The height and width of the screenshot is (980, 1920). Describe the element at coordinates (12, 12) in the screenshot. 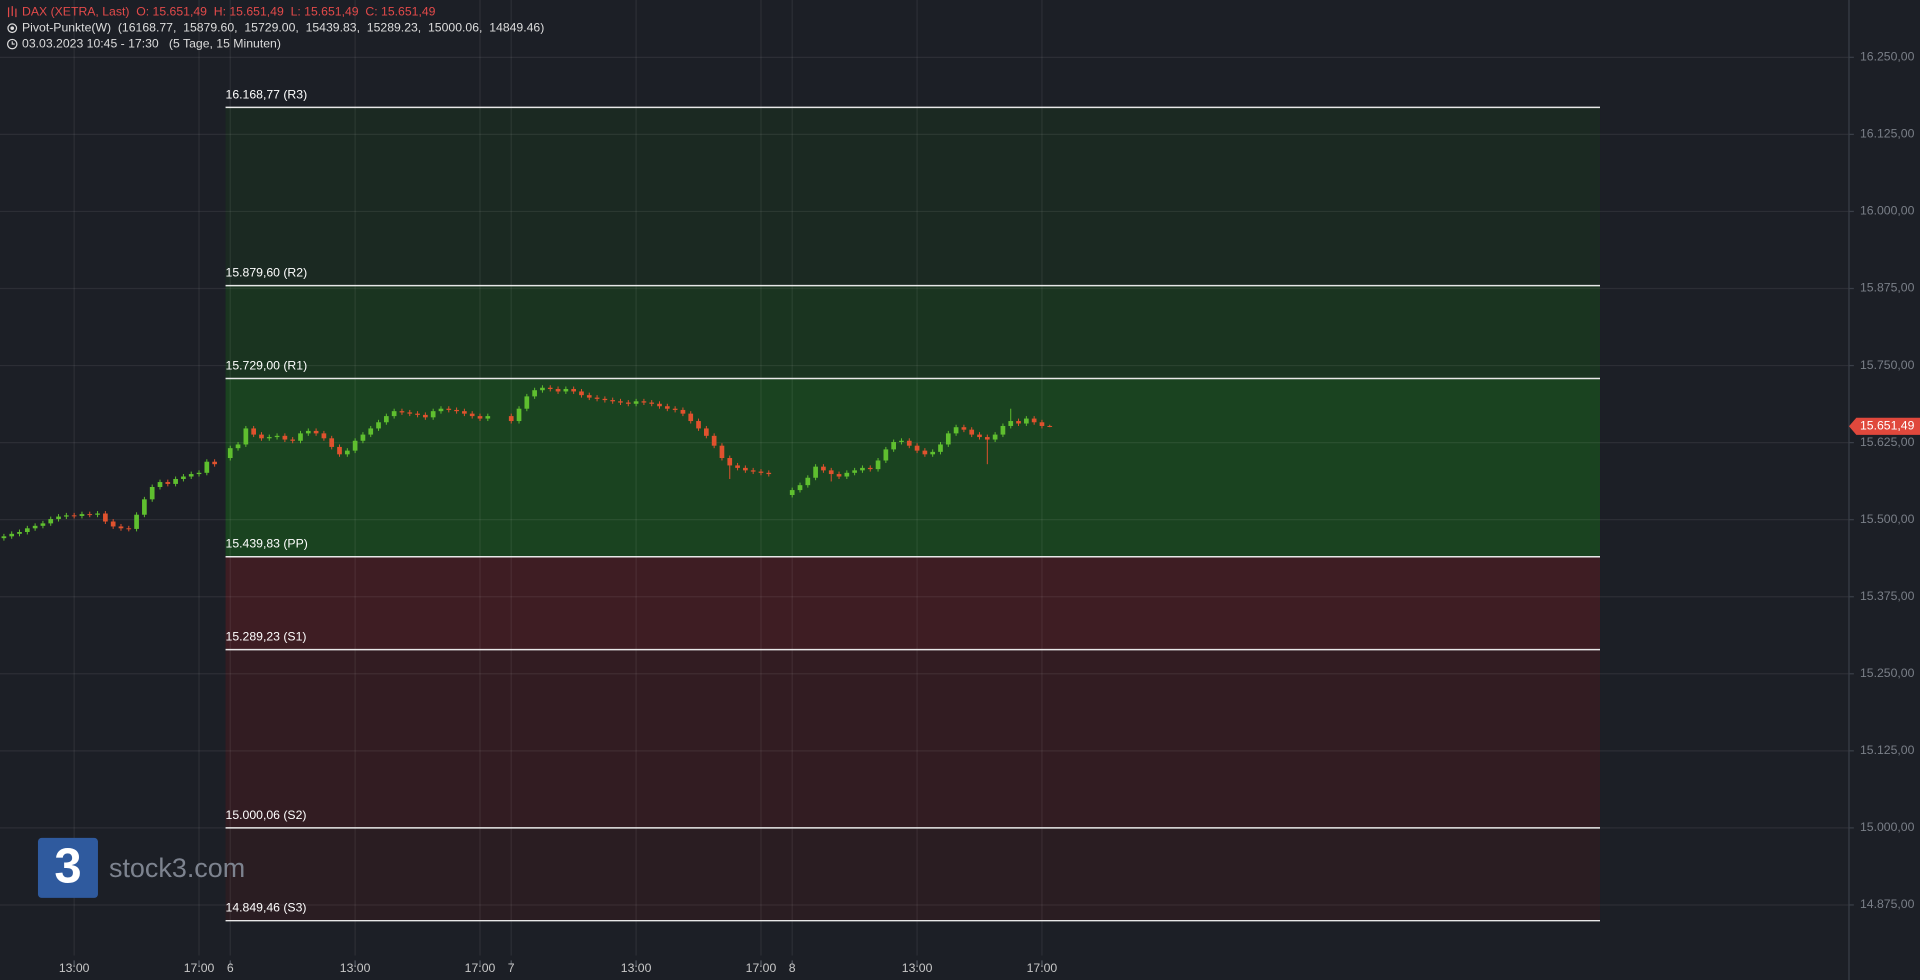

I see `candle-icon` at that location.